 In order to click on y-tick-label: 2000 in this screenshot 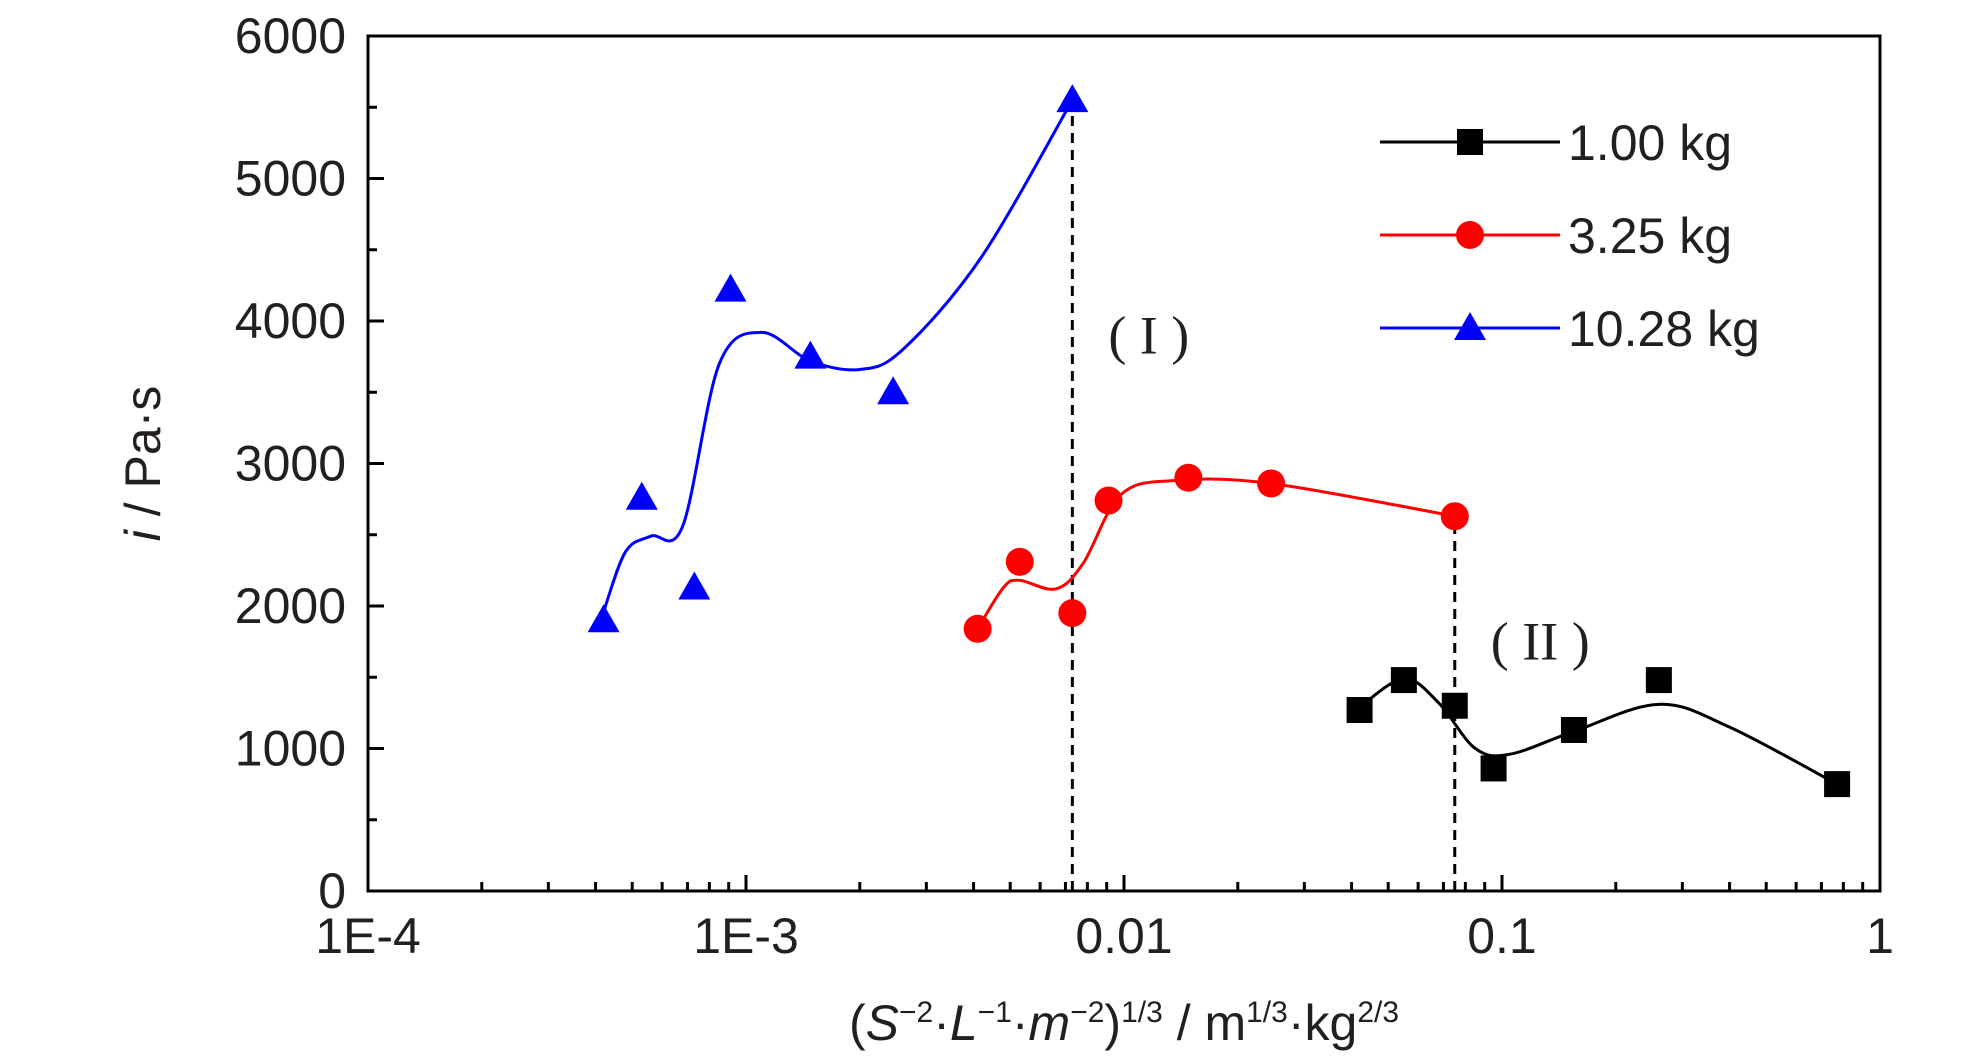, I will do `click(290, 606)`.